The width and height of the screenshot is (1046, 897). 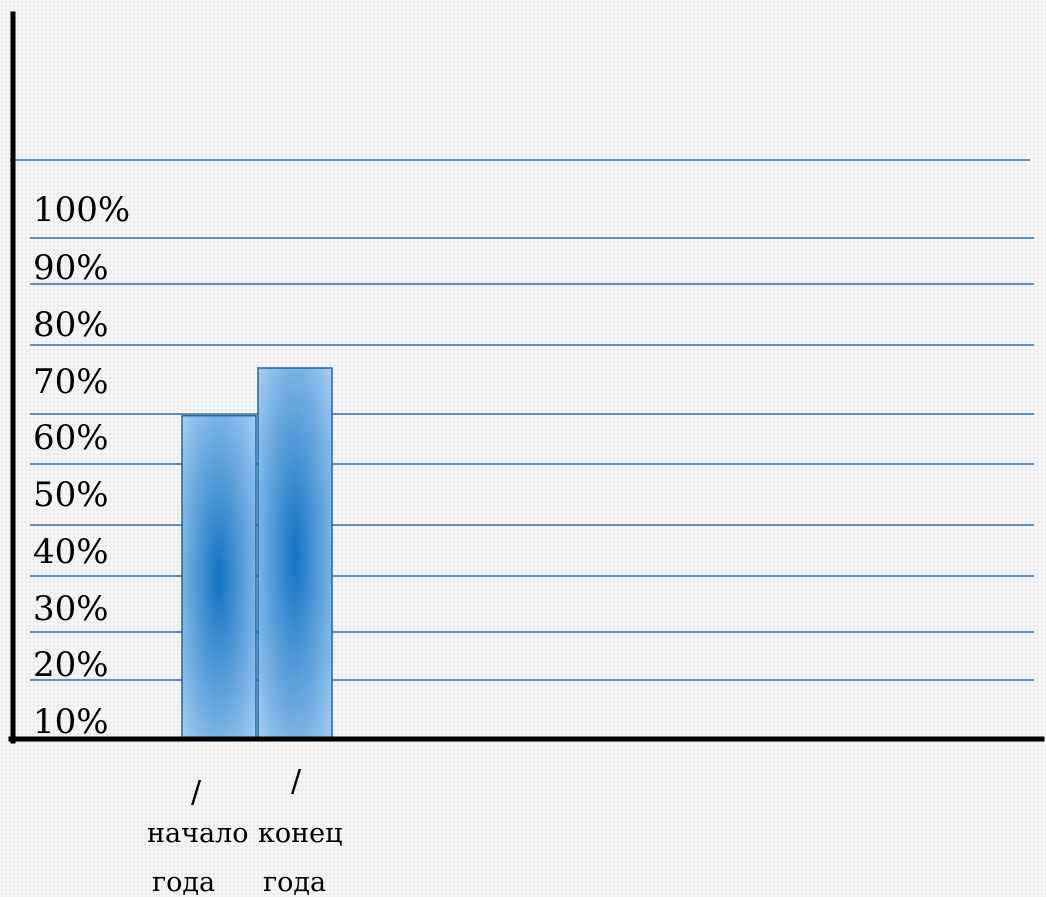 I want to click on y-tick-label: 90%, so click(x=71, y=268).